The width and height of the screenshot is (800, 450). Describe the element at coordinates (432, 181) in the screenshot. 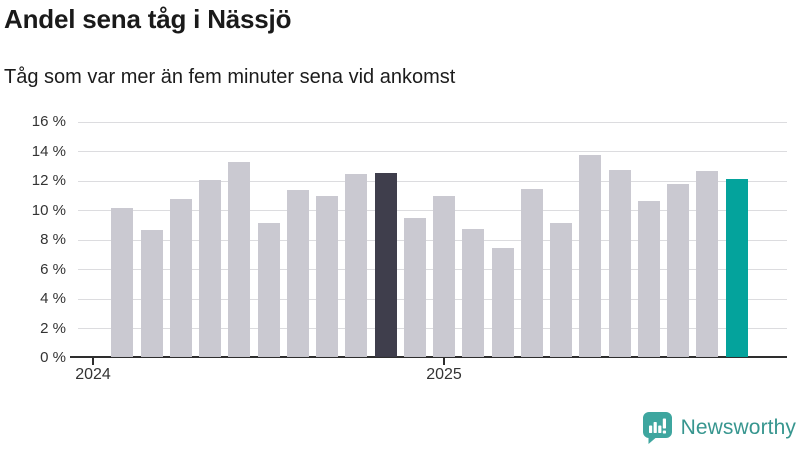

I see `gridline-12pct` at that location.